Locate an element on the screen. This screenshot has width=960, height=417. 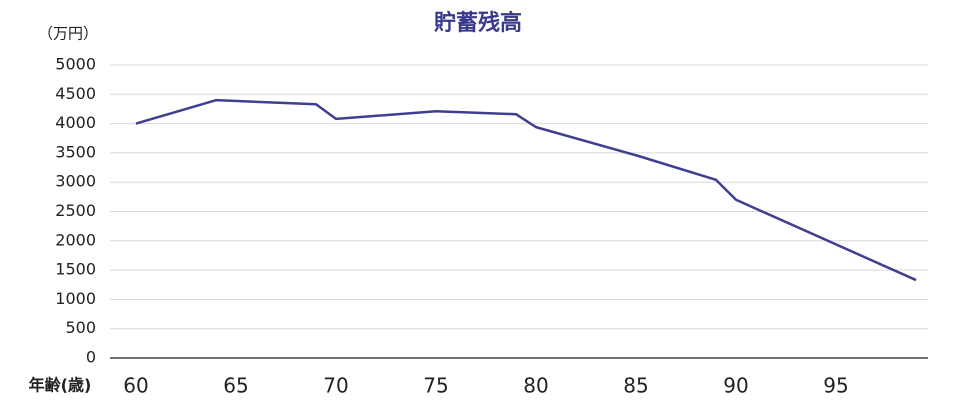
y-tick-label: 4000 is located at coordinates (75, 122).